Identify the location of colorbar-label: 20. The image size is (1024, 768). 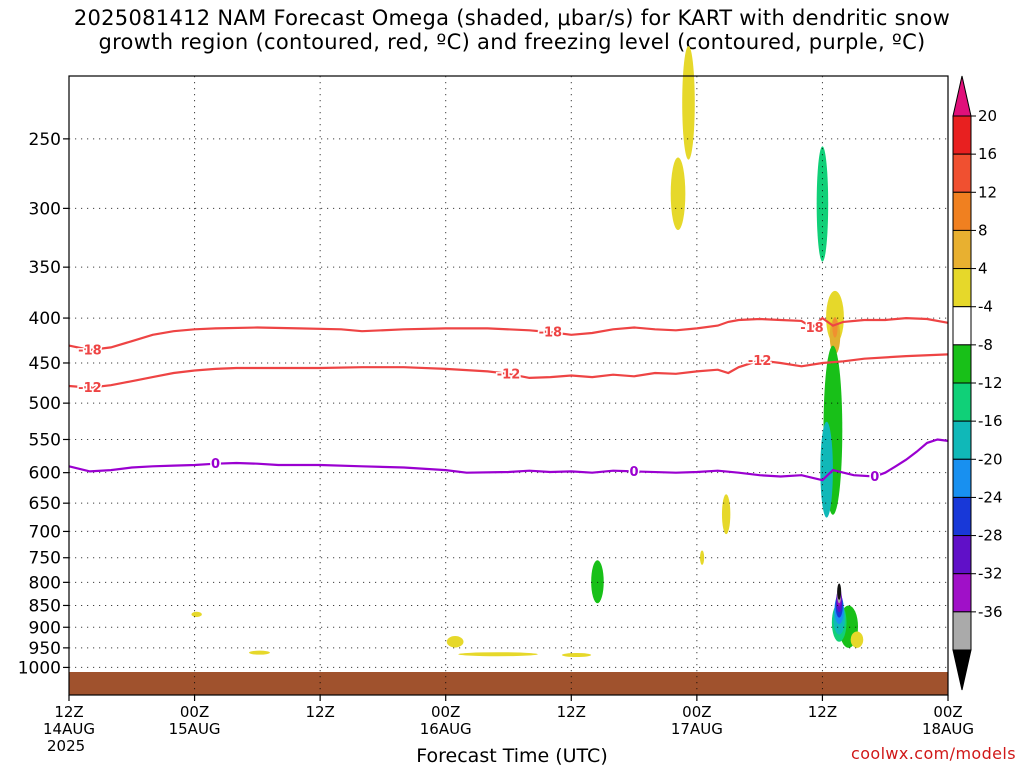
(987, 116).